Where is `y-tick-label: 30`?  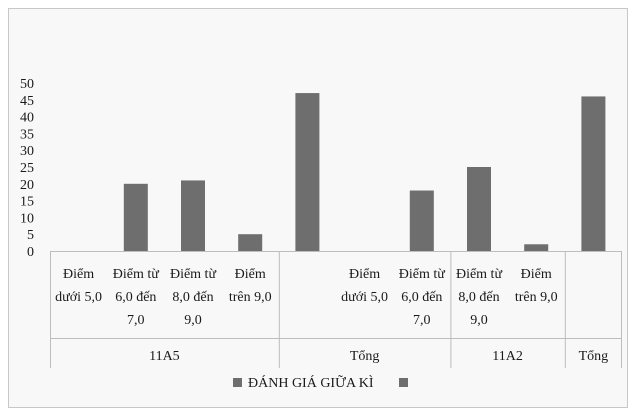 y-tick-label: 30 is located at coordinates (27, 151).